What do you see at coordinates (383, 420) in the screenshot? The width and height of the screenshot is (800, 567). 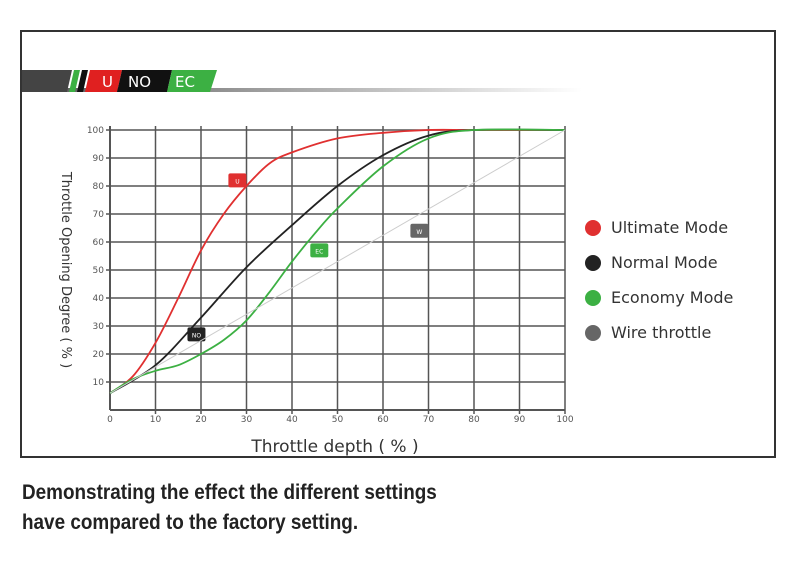 I see `x-tick-label: 60` at bounding box center [383, 420].